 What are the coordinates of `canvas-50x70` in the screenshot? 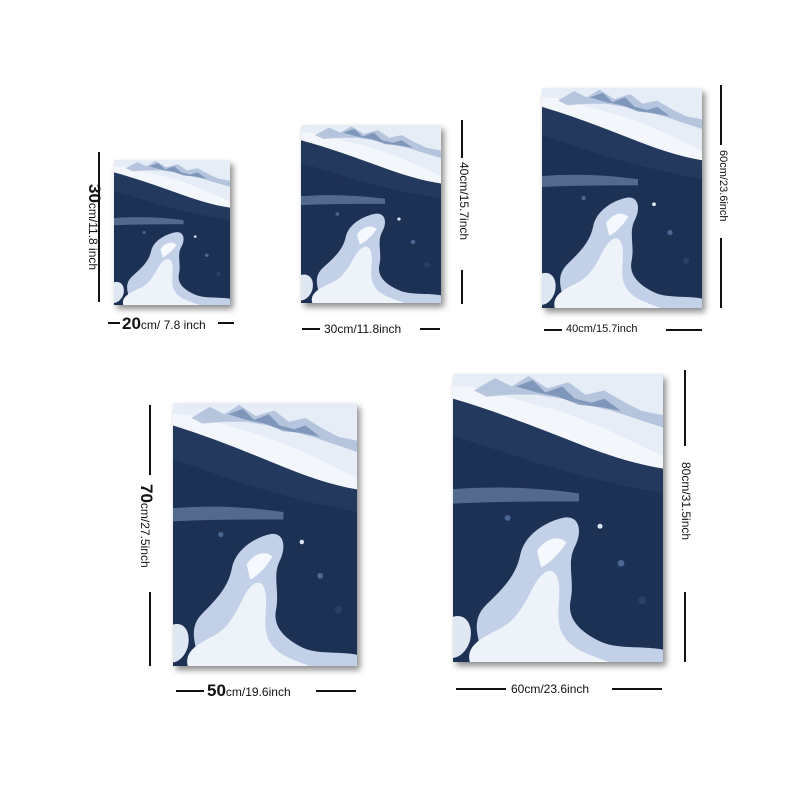 It's located at (265, 534).